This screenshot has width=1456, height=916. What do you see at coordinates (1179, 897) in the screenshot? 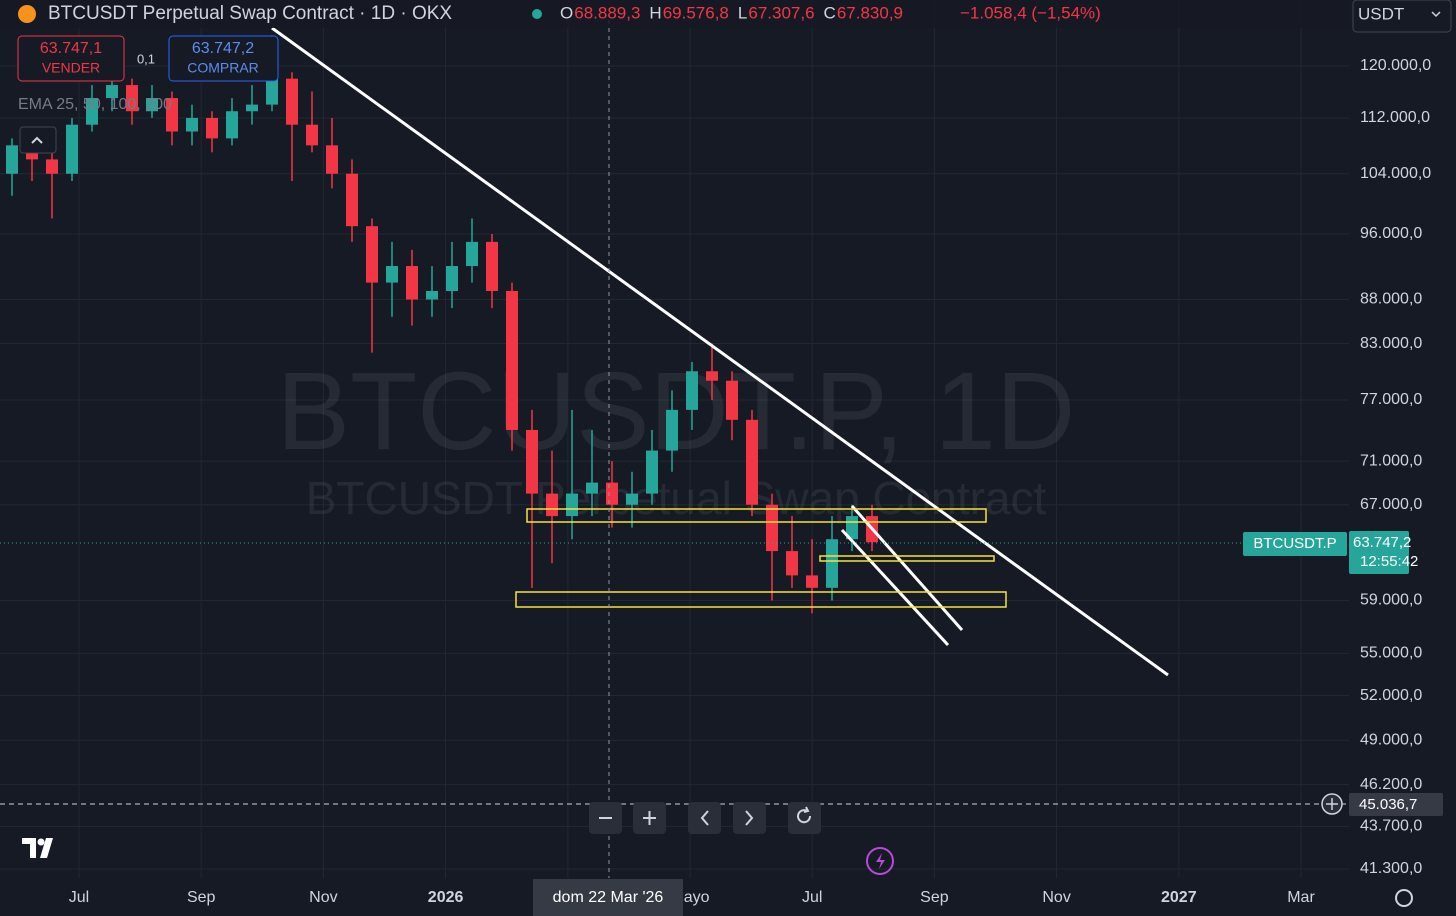
I see `x-tick-label: 2027` at bounding box center [1179, 897].